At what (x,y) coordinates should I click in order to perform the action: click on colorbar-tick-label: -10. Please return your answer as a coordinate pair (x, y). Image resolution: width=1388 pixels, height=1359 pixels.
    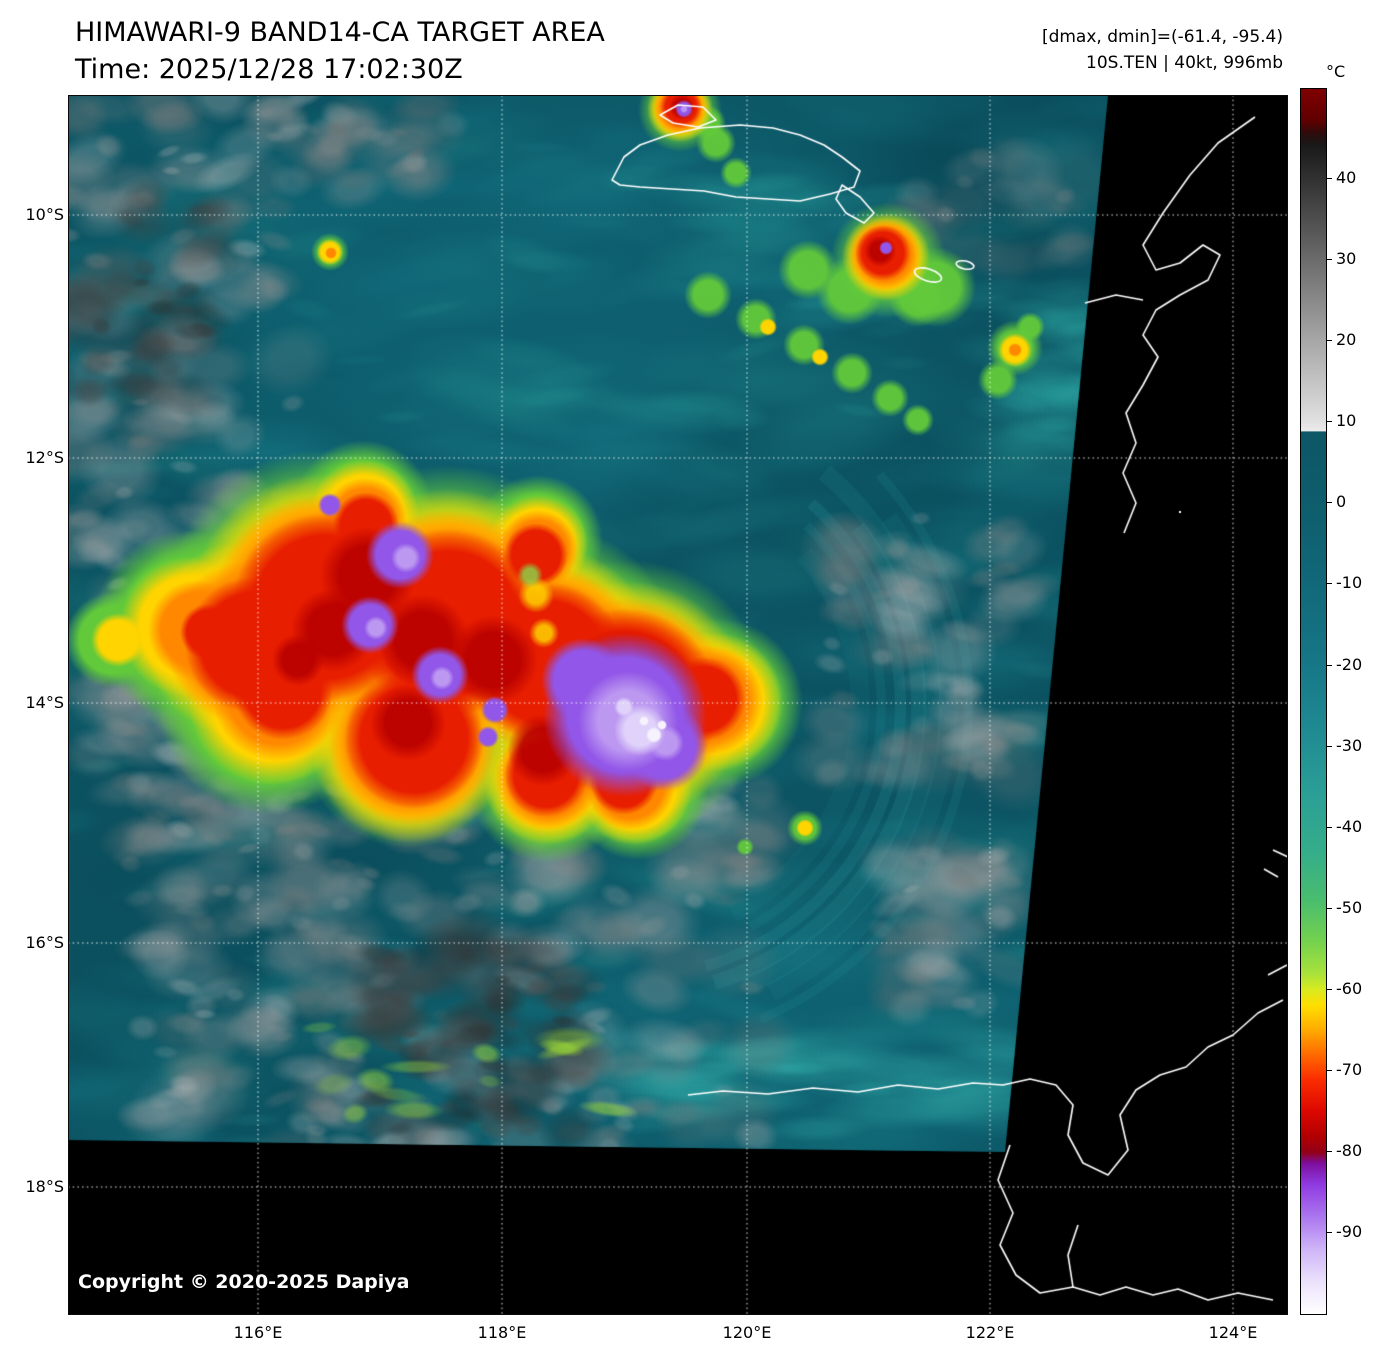
    Looking at the image, I should click on (1349, 582).